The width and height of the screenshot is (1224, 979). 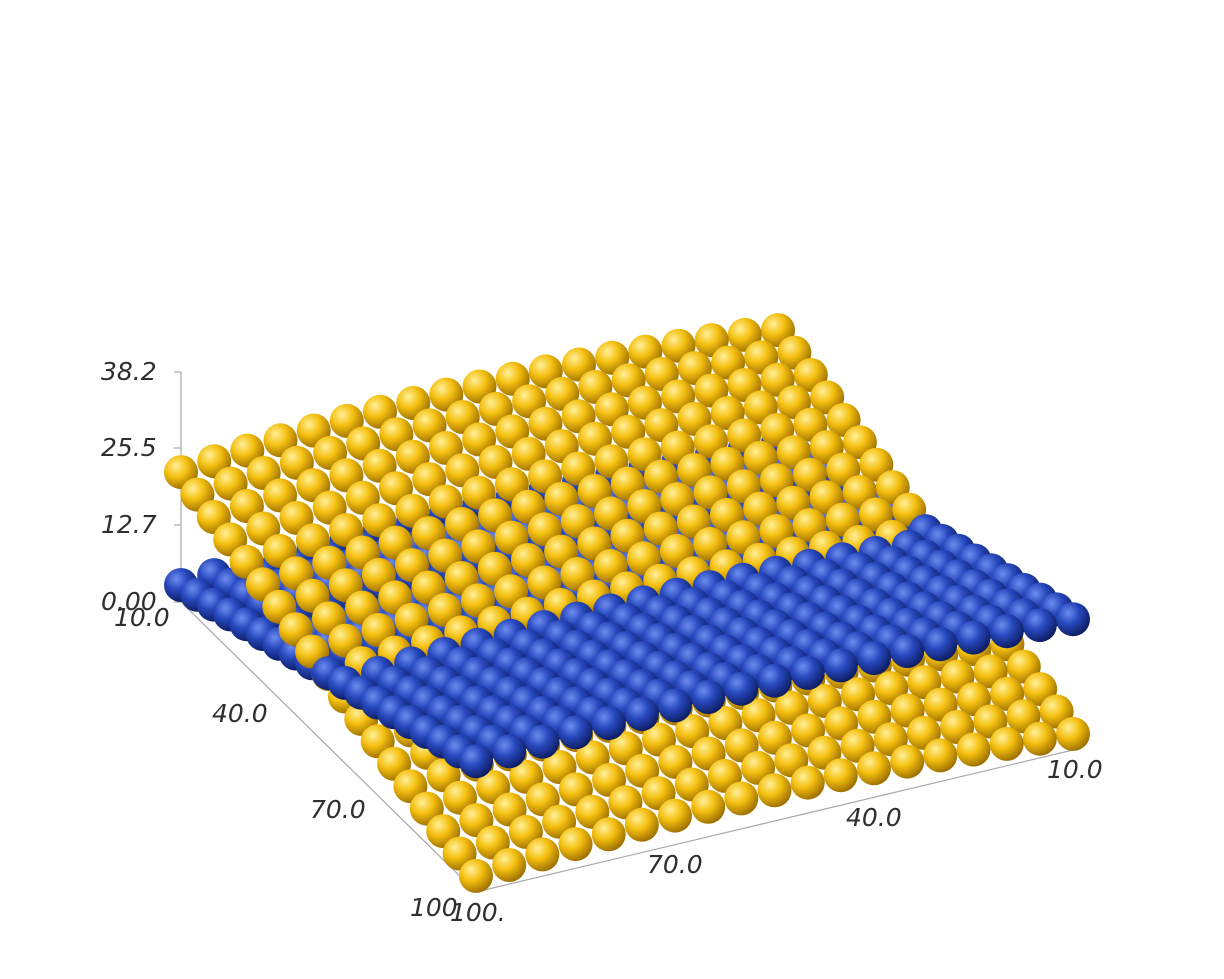 What do you see at coordinates (338, 809) in the screenshot?
I see `y-tick-label-2: 70.0` at bounding box center [338, 809].